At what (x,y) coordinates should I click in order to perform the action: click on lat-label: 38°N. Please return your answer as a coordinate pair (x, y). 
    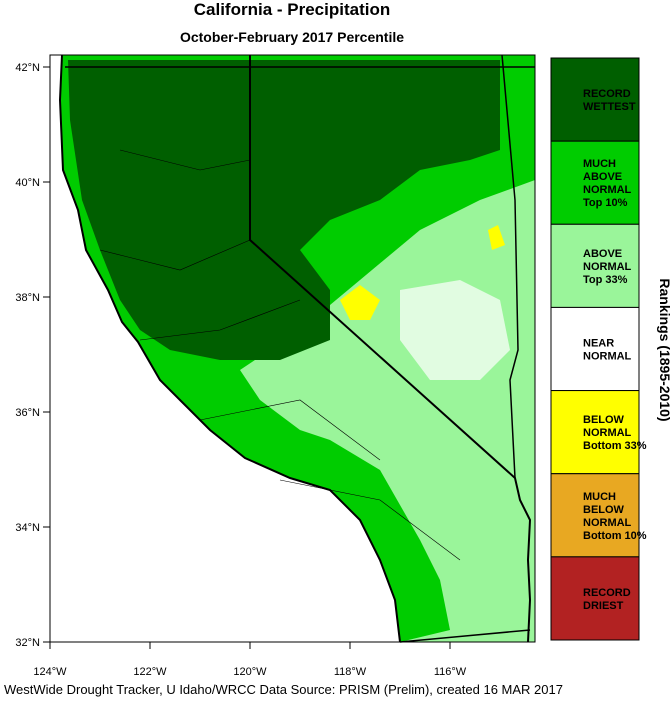
    Looking at the image, I should click on (27, 298).